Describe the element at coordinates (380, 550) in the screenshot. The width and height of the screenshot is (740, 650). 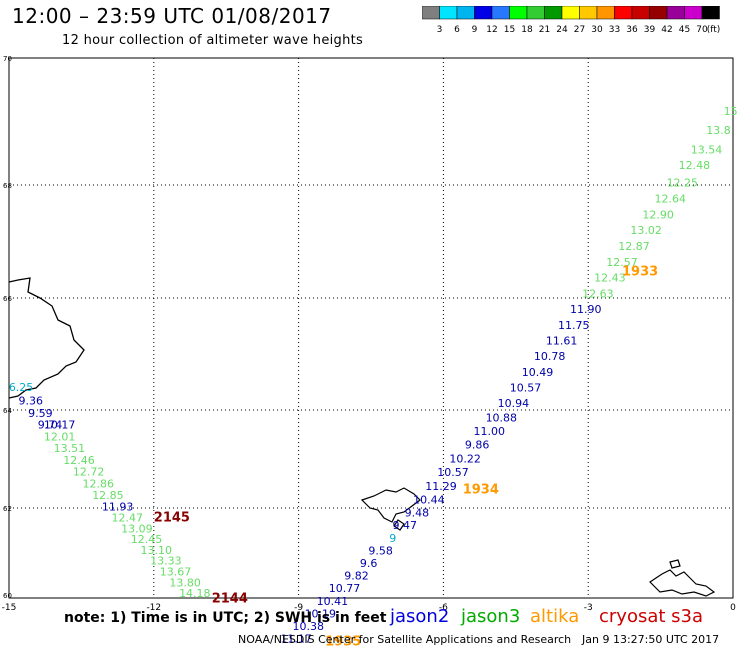
I see `wave-height-label: 9.58` at that location.